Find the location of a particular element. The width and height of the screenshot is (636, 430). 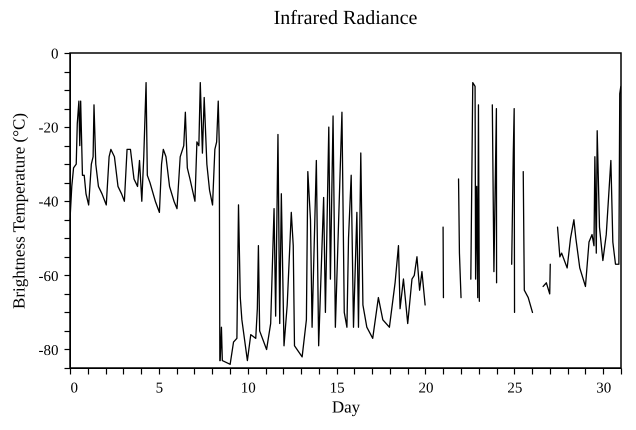

x-tick-label: 0 is located at coordinates (74, 388).